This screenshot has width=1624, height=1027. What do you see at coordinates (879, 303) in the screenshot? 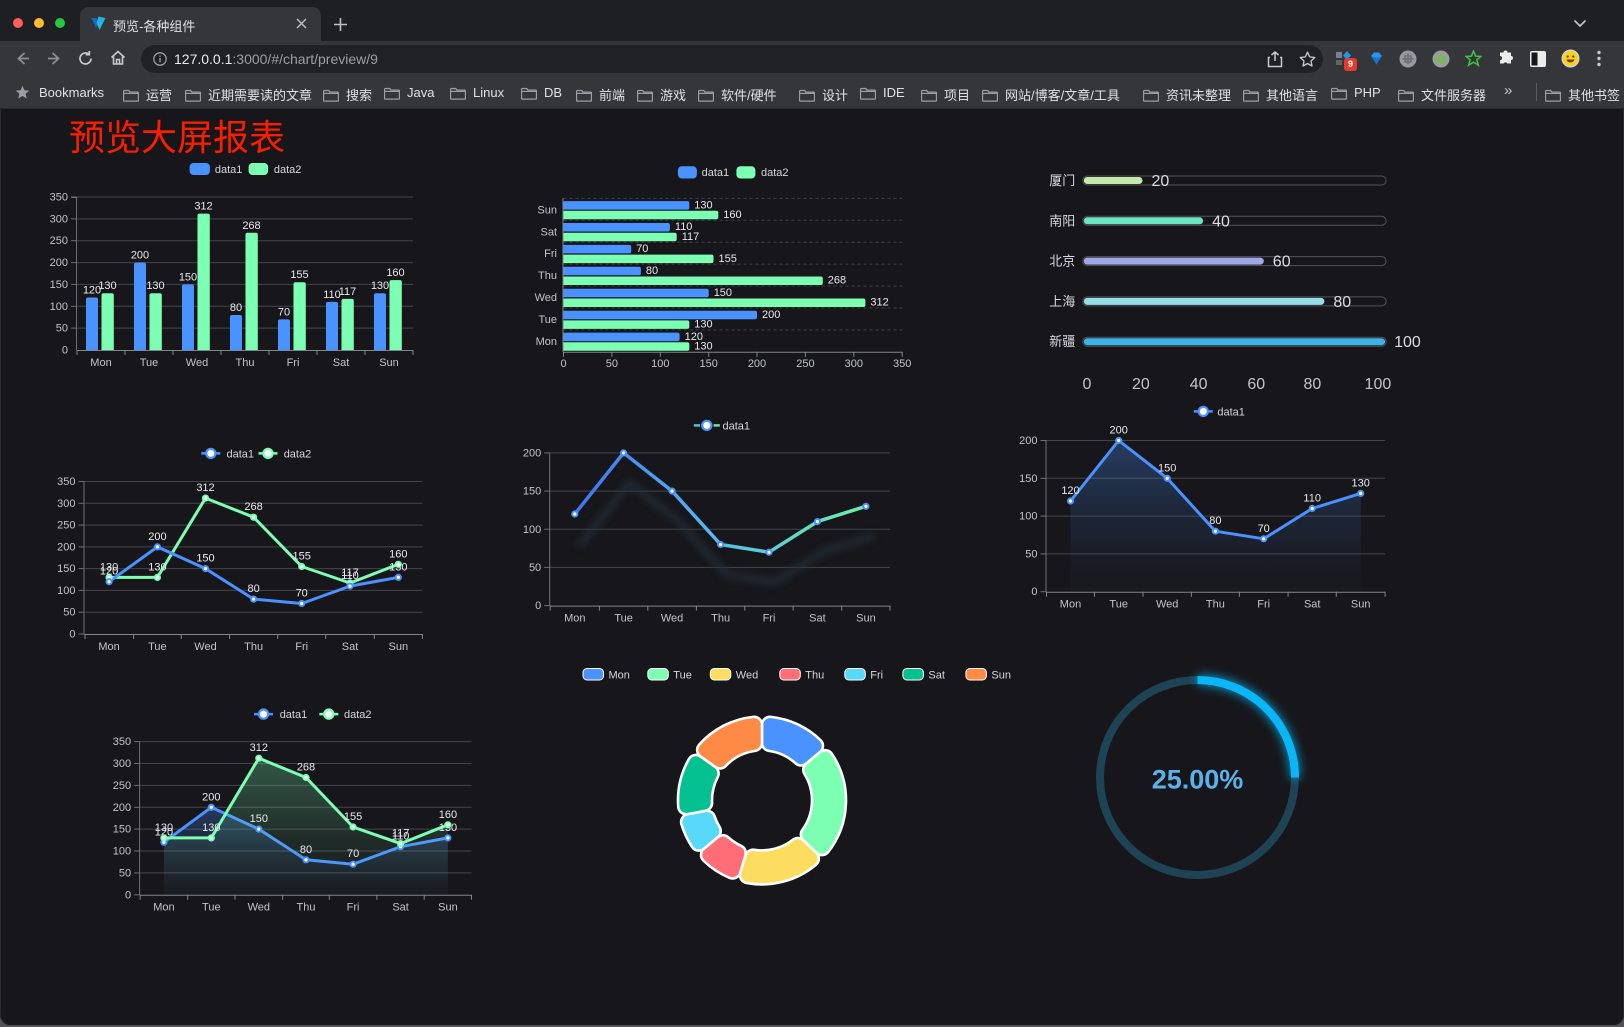
I see `svg-text: 312` at bounding box center [879, 303].